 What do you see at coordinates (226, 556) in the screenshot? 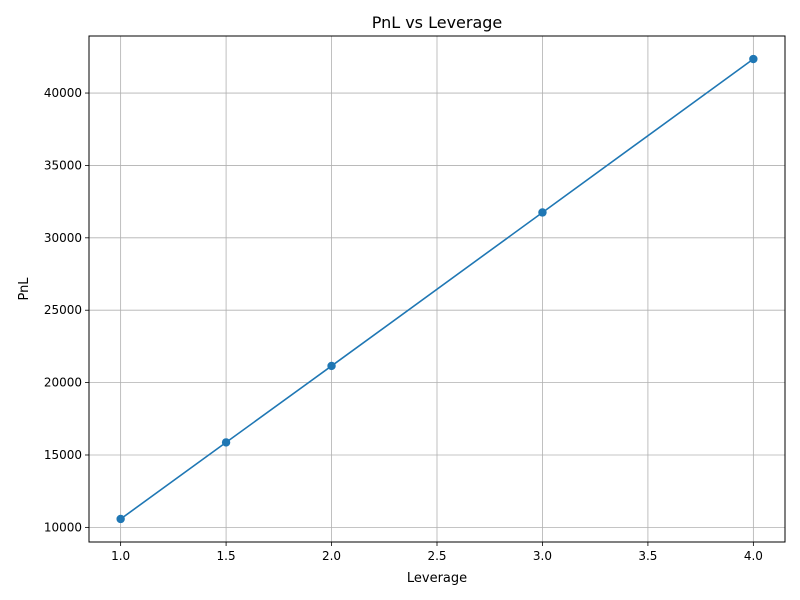
I see `x-tick-label: 1.5` at bounding box center [226, 556].